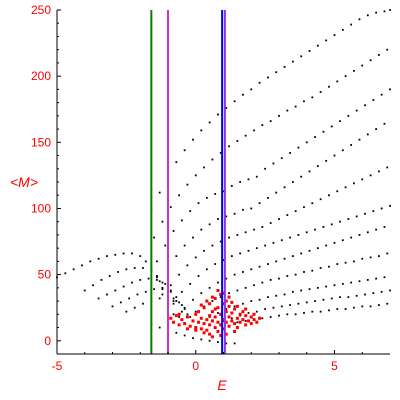 The height and width of the screenshot is (400, 400). I want to click on y-tick-label: 200, so click(41, 76).